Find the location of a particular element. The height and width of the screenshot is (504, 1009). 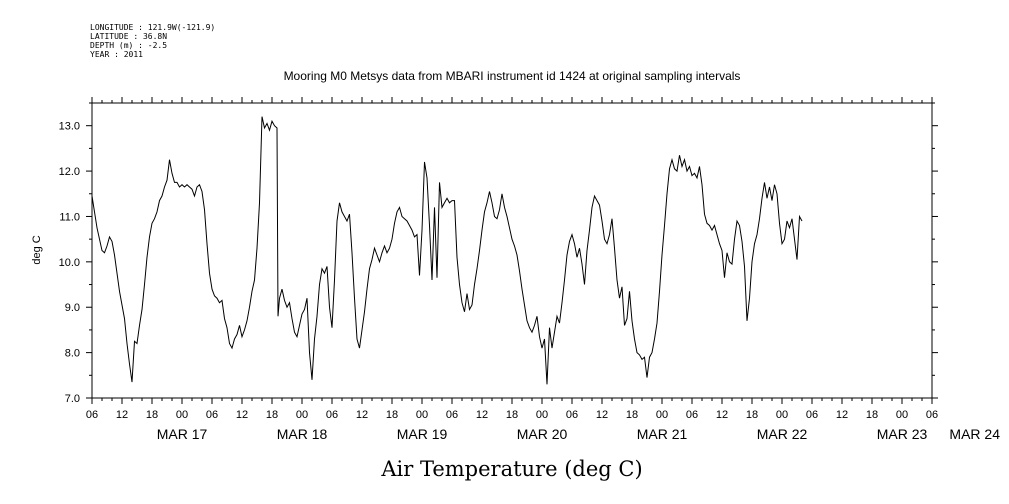

x-date-label: MAR 20 is located at coordinates (542, 434).